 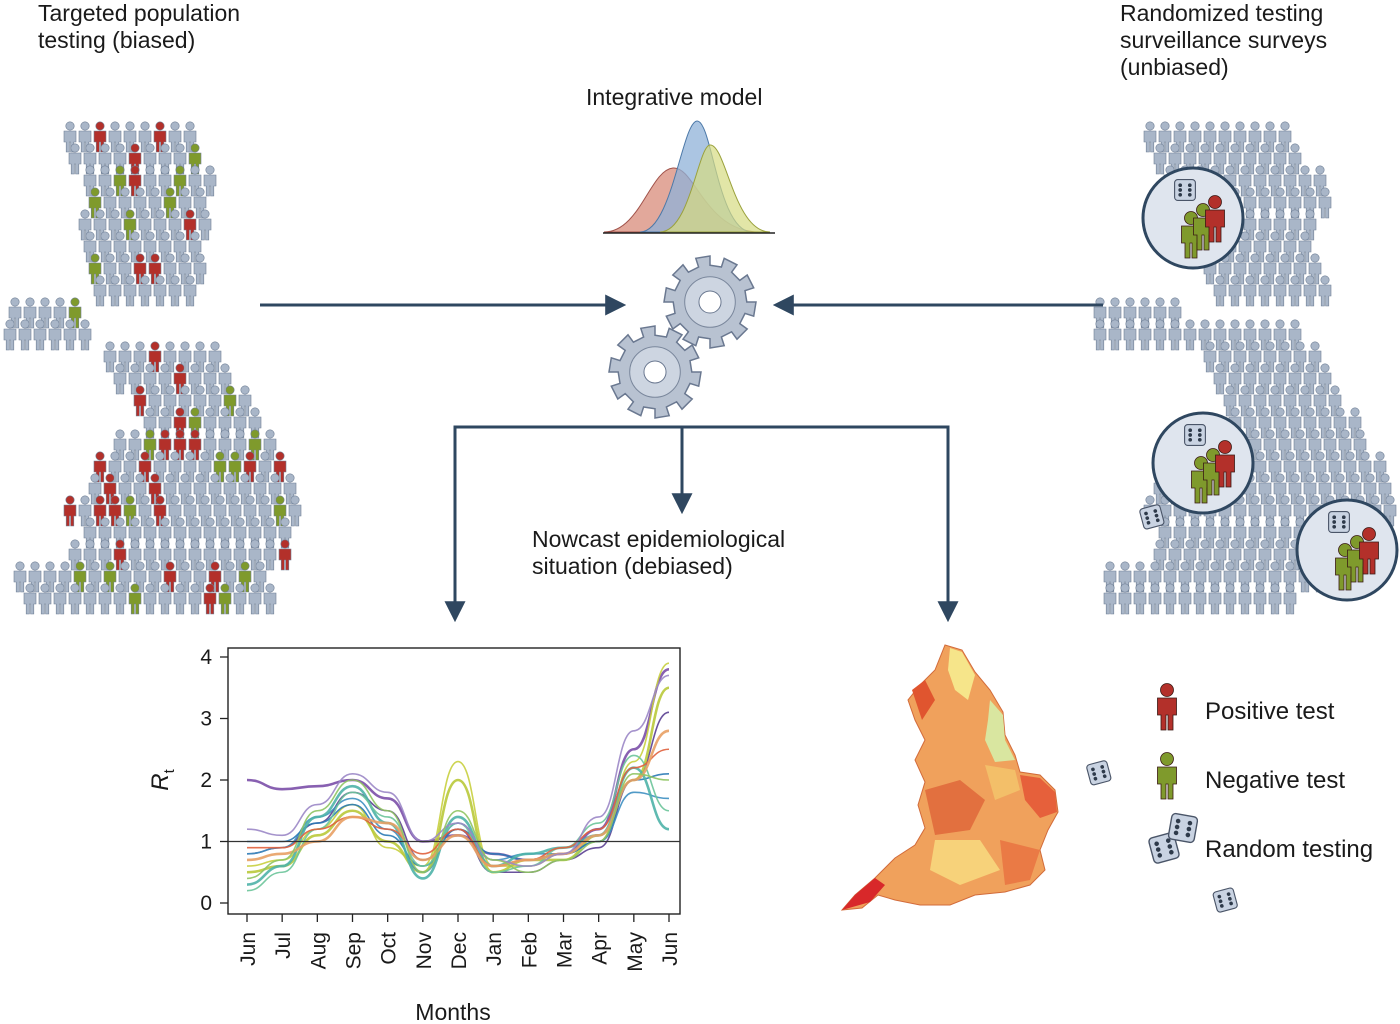 What do you see at coordinates (152, 368) in the screenshot?
I see `targeted-testing-crowd` at bounding box center [152, 368].